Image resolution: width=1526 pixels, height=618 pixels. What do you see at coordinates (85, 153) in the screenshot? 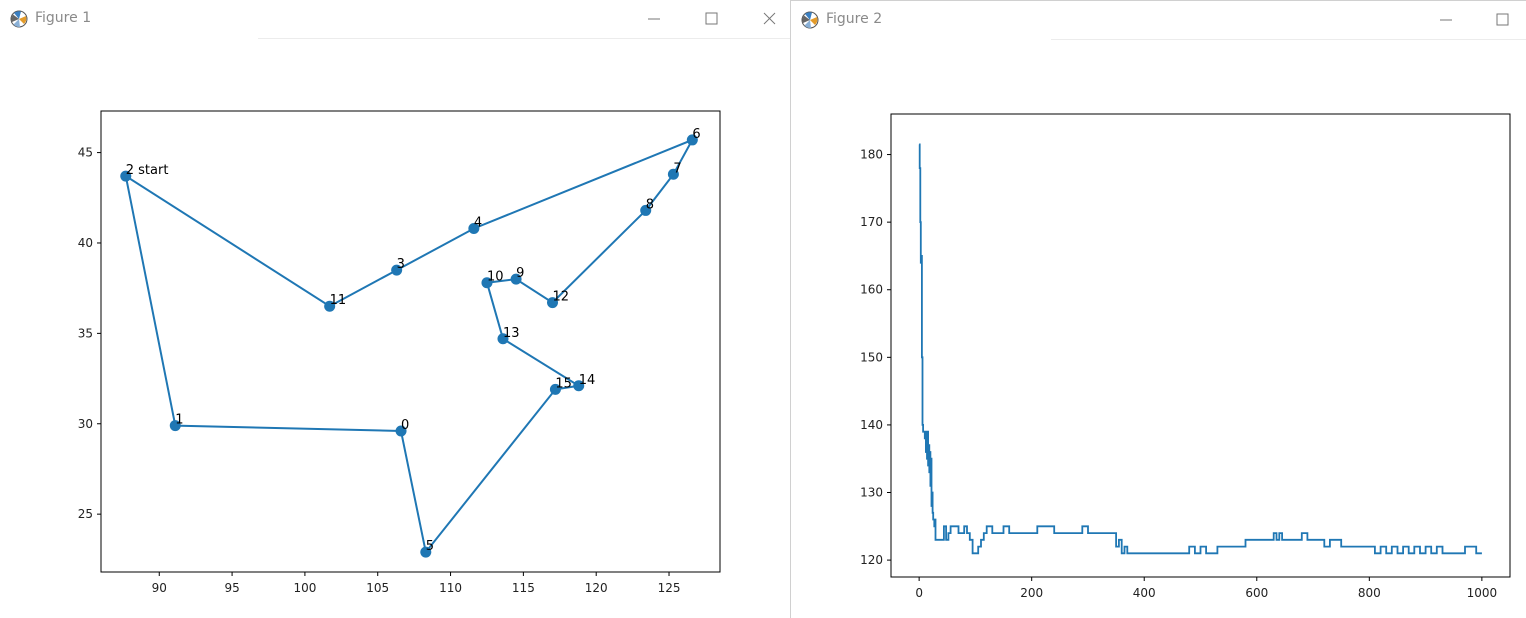
I see `y-tick-label: 45` at bounding box center [85, 153].